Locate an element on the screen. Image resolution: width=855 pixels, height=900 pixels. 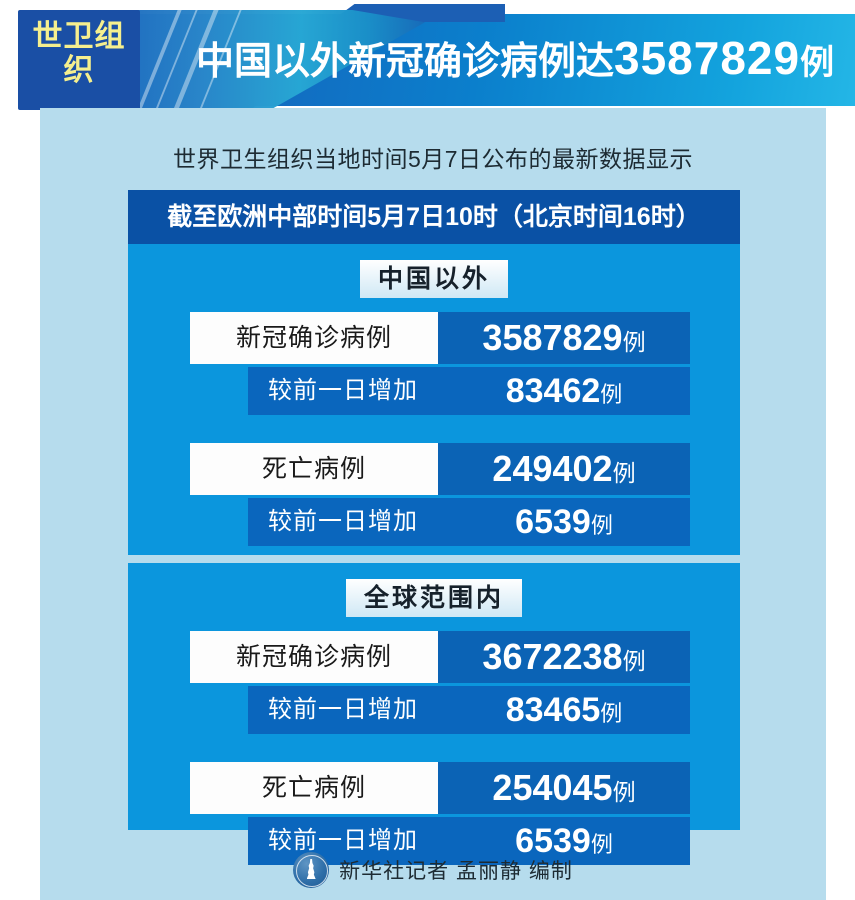
row-confirmed-increase: 较前一日增加 83462例 is located at coordinates (469, 391).